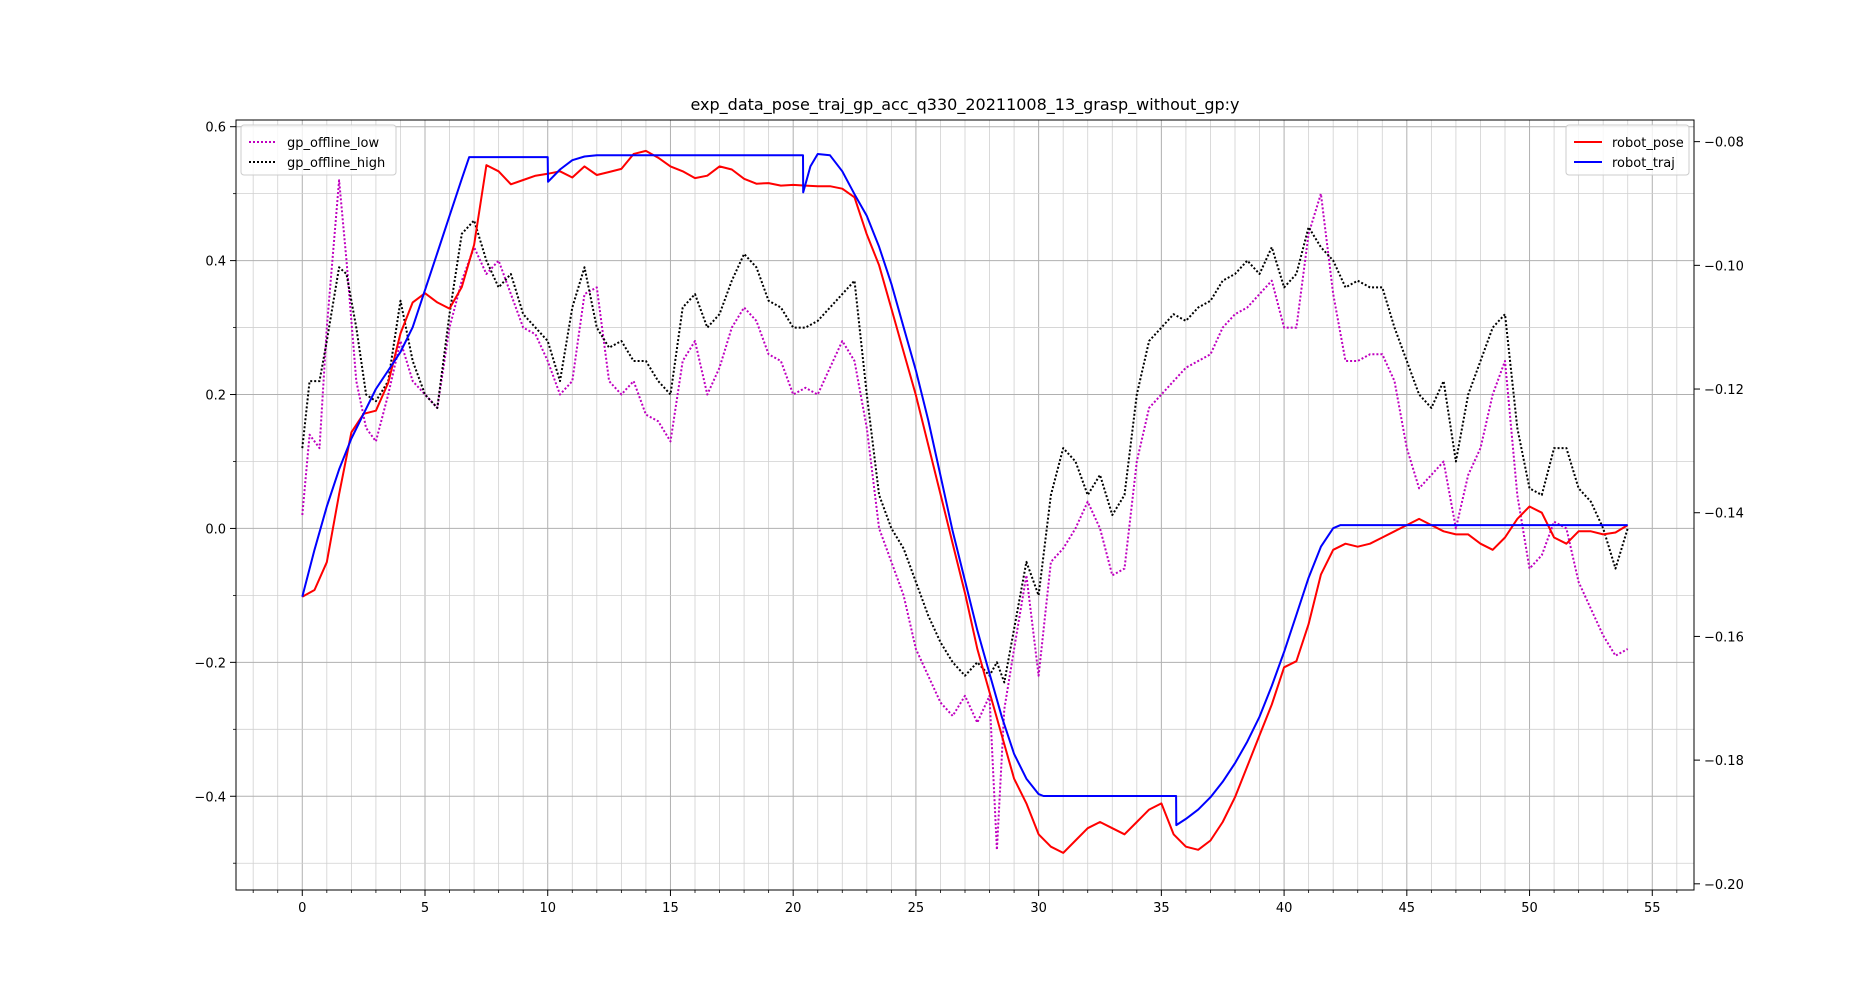 This screenshot has width=1853, height=991. I want to click on legend-label-gp-offline-low: gp_offline_low, so click(333, 143).